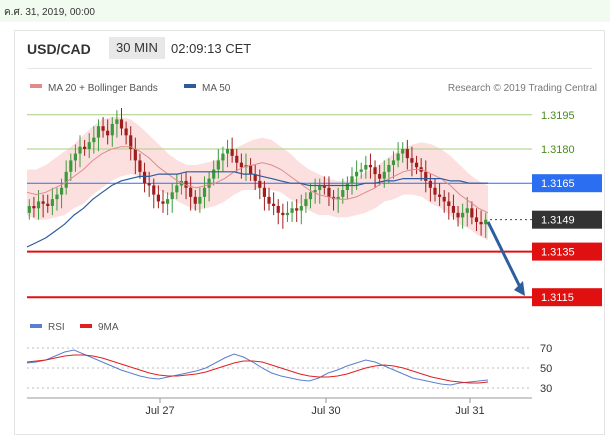 The image size is (610, 442). What do you see at coordinates (36, 86) in the screenshot?
I see `ma20-swatch` at bounding box center [36, 86].